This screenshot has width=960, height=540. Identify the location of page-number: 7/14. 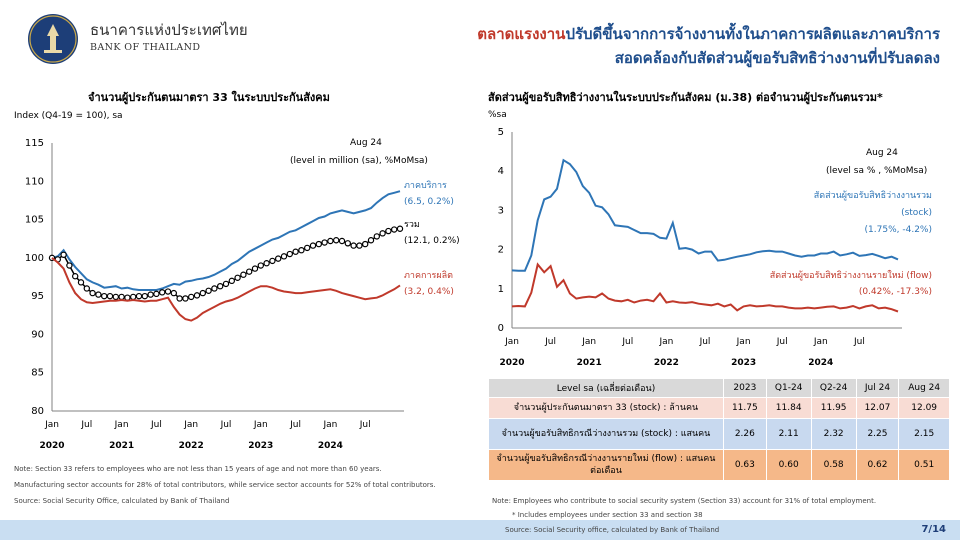
(933, 529).